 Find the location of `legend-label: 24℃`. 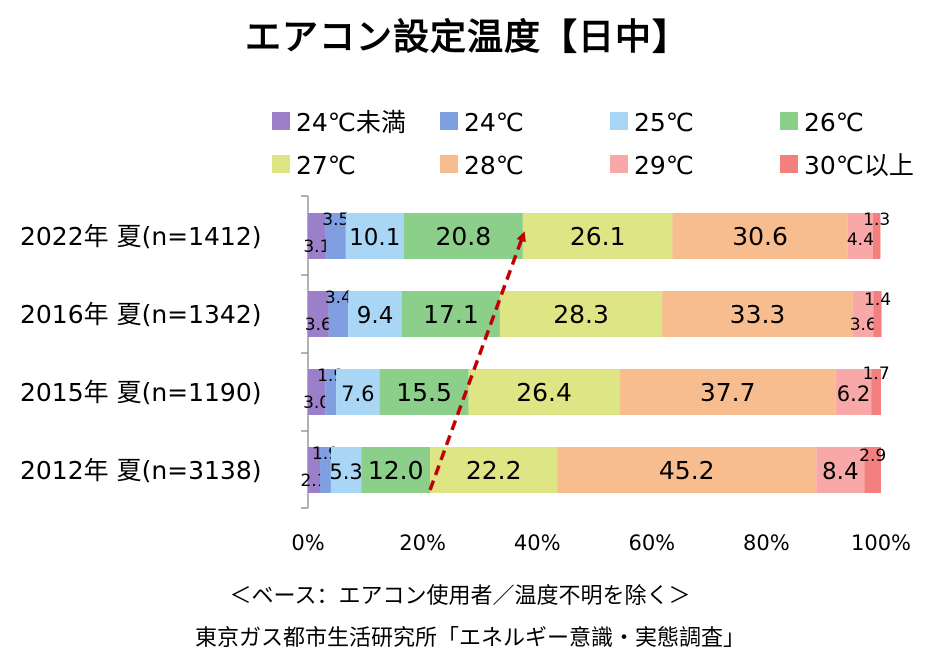

legend-label: 24℃ is located at coordinates (494, 122).